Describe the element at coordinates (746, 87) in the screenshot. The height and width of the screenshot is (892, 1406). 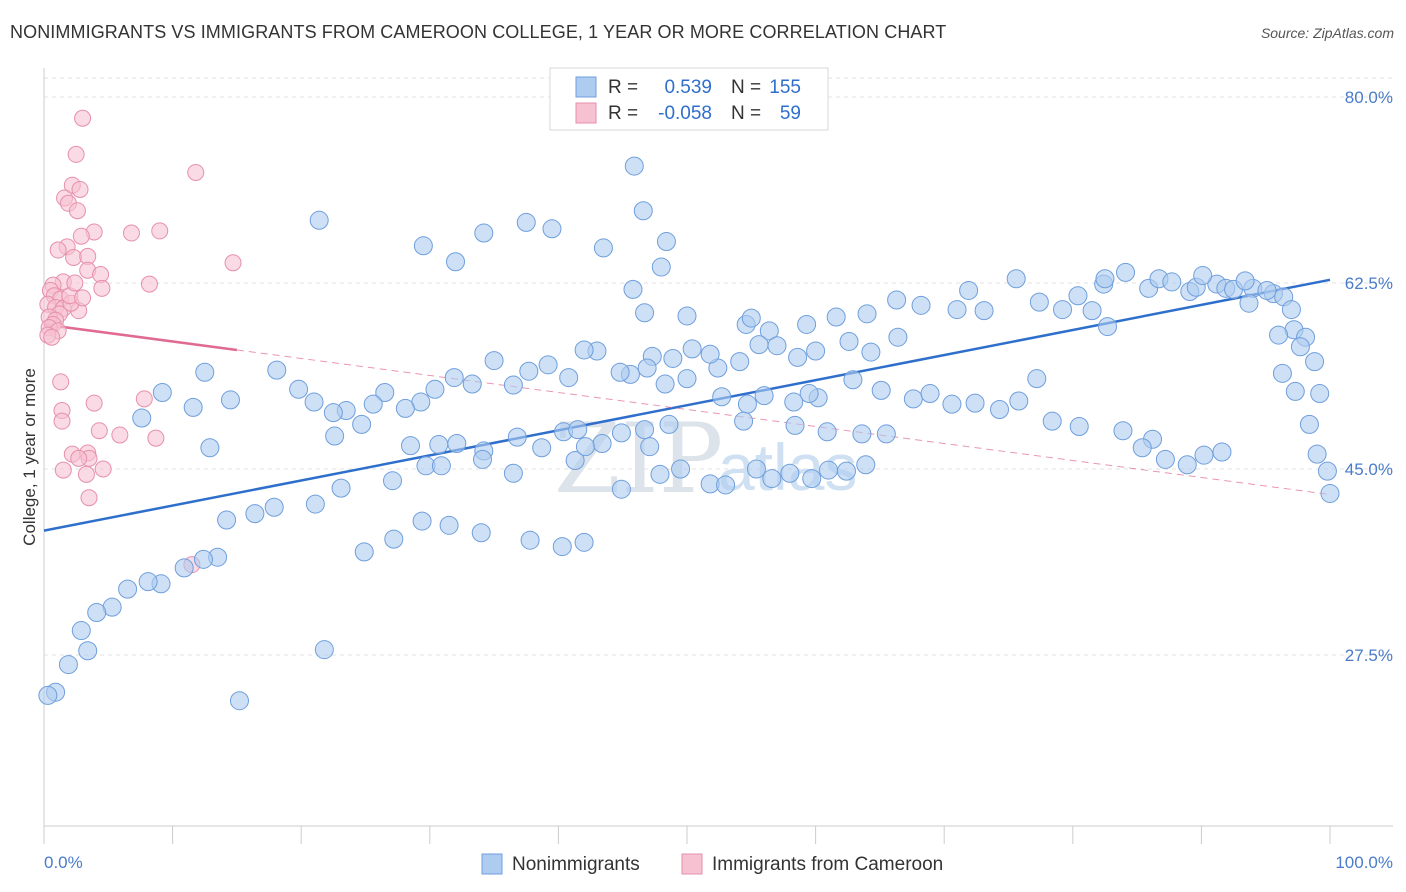
I see `legend-n-label-1: N =` at that location.